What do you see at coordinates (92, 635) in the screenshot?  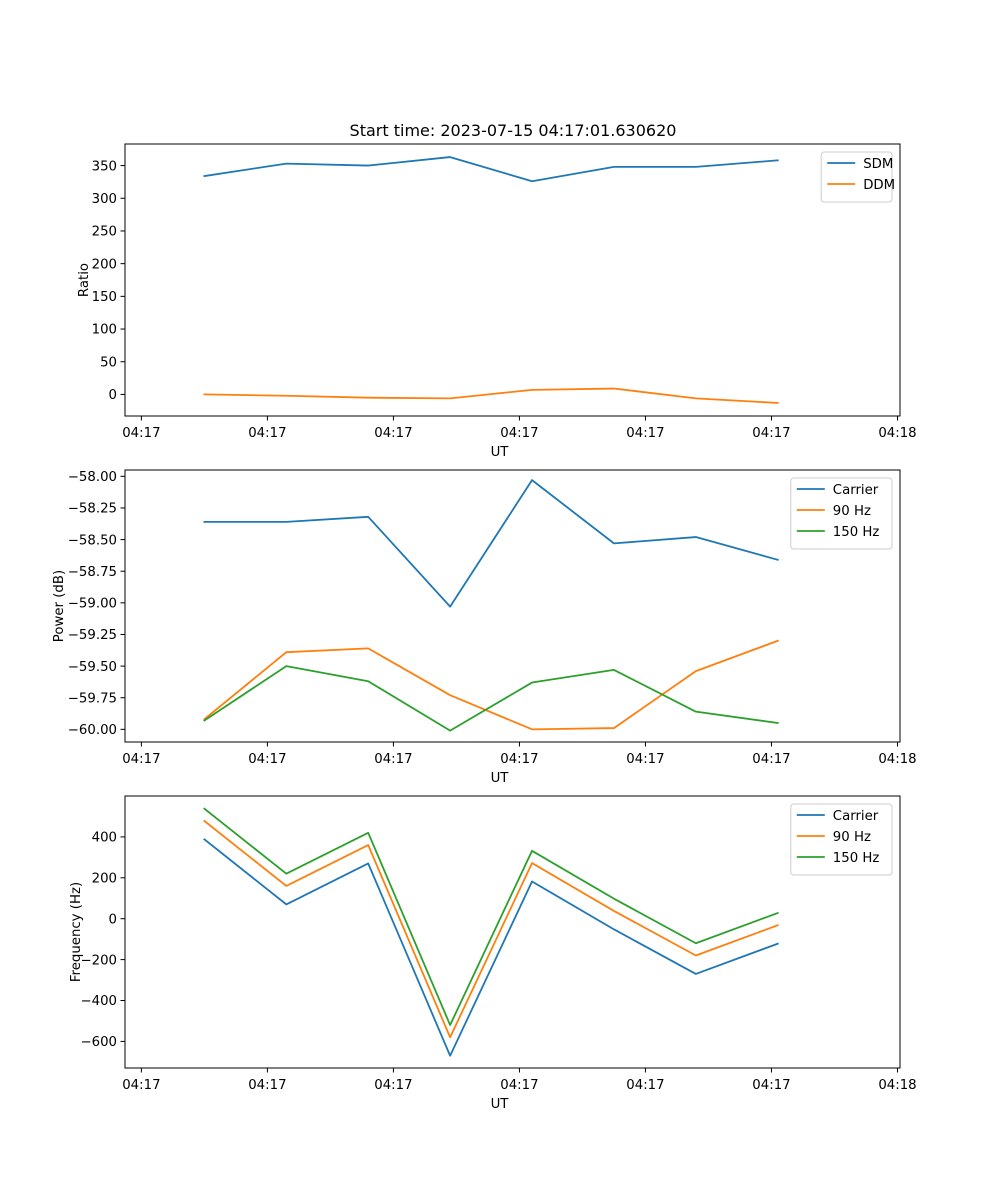 I see `y-tick-label: −59.25` at bounding box center [92, 635].